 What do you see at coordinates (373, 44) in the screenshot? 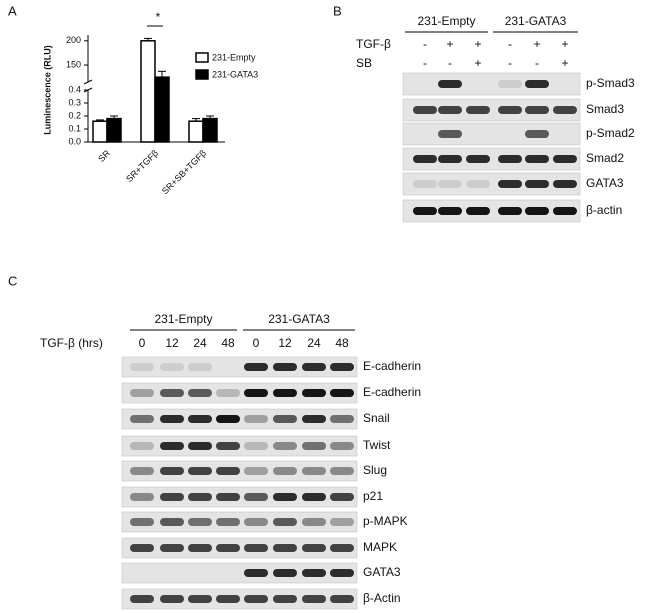
I see `treatment-label: TGF-β` at bounding box center [373, 44].